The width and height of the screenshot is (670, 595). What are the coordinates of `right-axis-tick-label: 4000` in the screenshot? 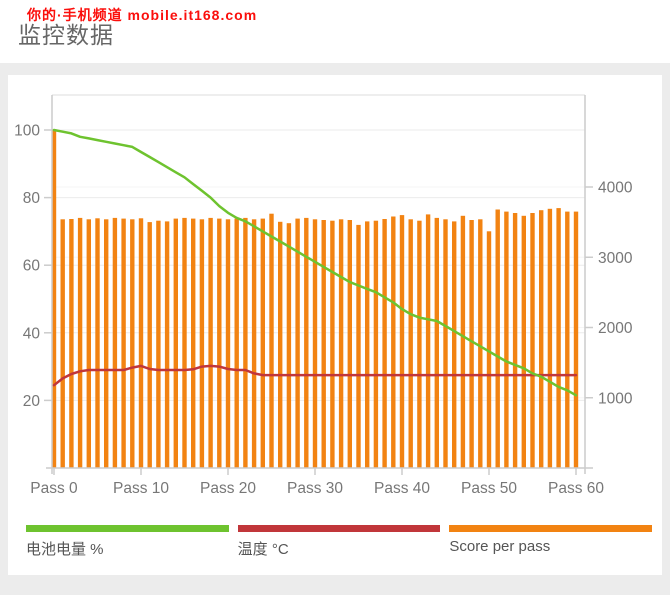 It's located at (615, 188).